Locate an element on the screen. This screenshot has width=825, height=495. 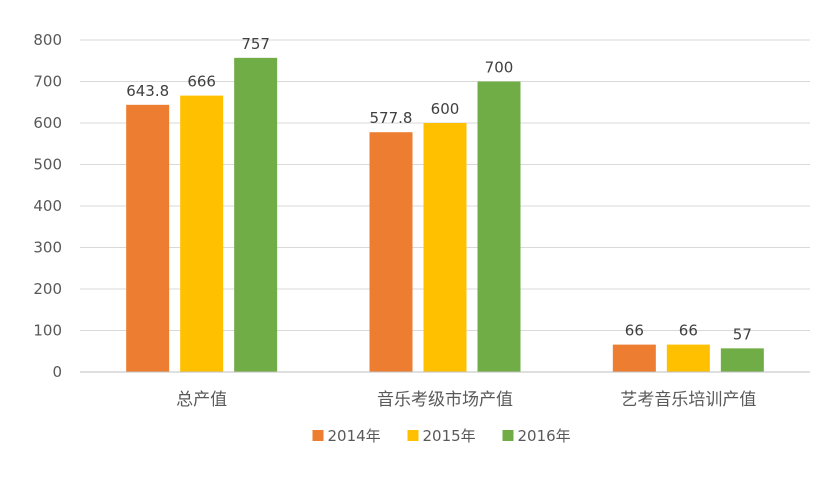
y-tick-label: 800 is located at coordinates (47, 40).